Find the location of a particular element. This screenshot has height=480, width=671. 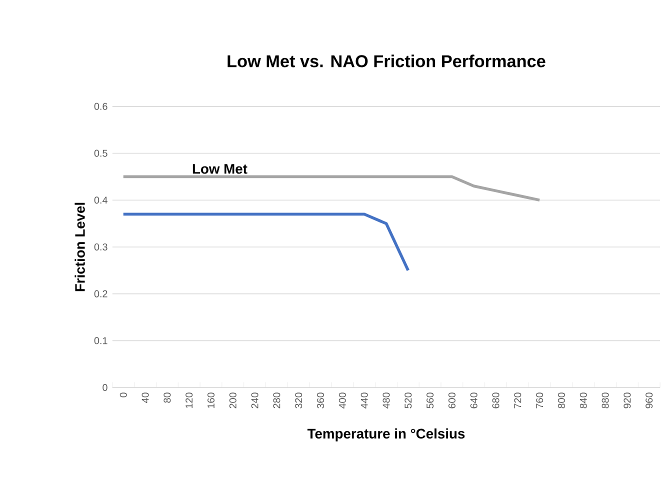

x-tick-label: 920 is located at coordinates (627, 400).